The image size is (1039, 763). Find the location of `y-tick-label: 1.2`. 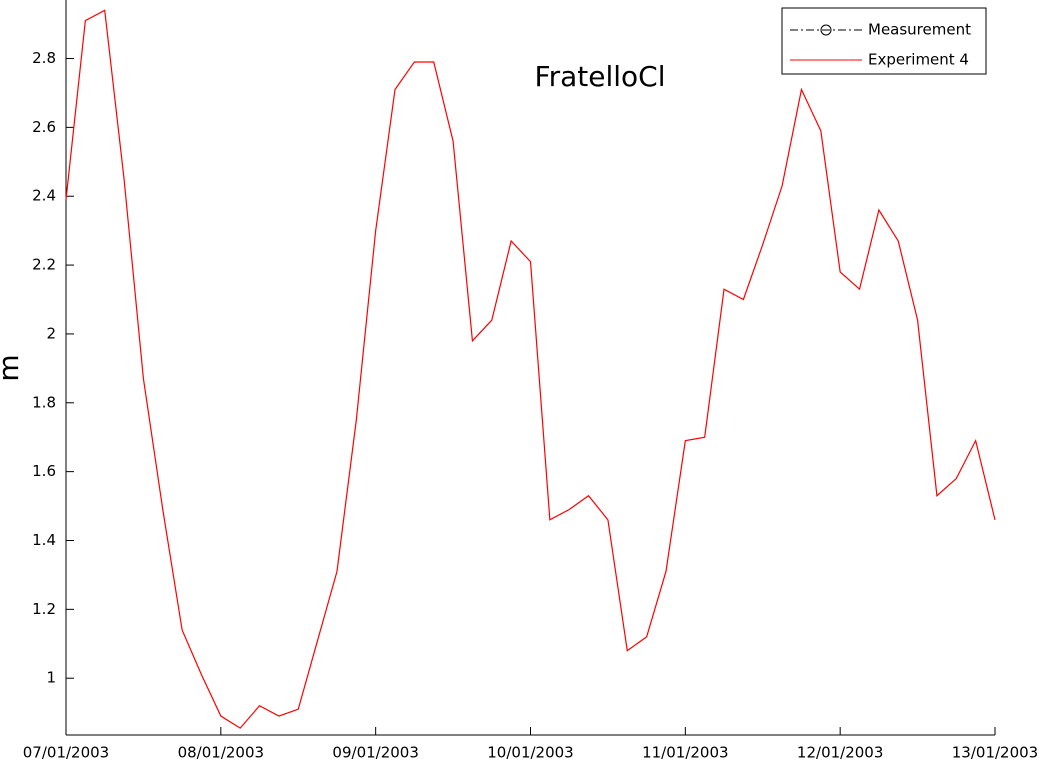

y-tick-label: 1.2 is located at coordinates (44, 609).